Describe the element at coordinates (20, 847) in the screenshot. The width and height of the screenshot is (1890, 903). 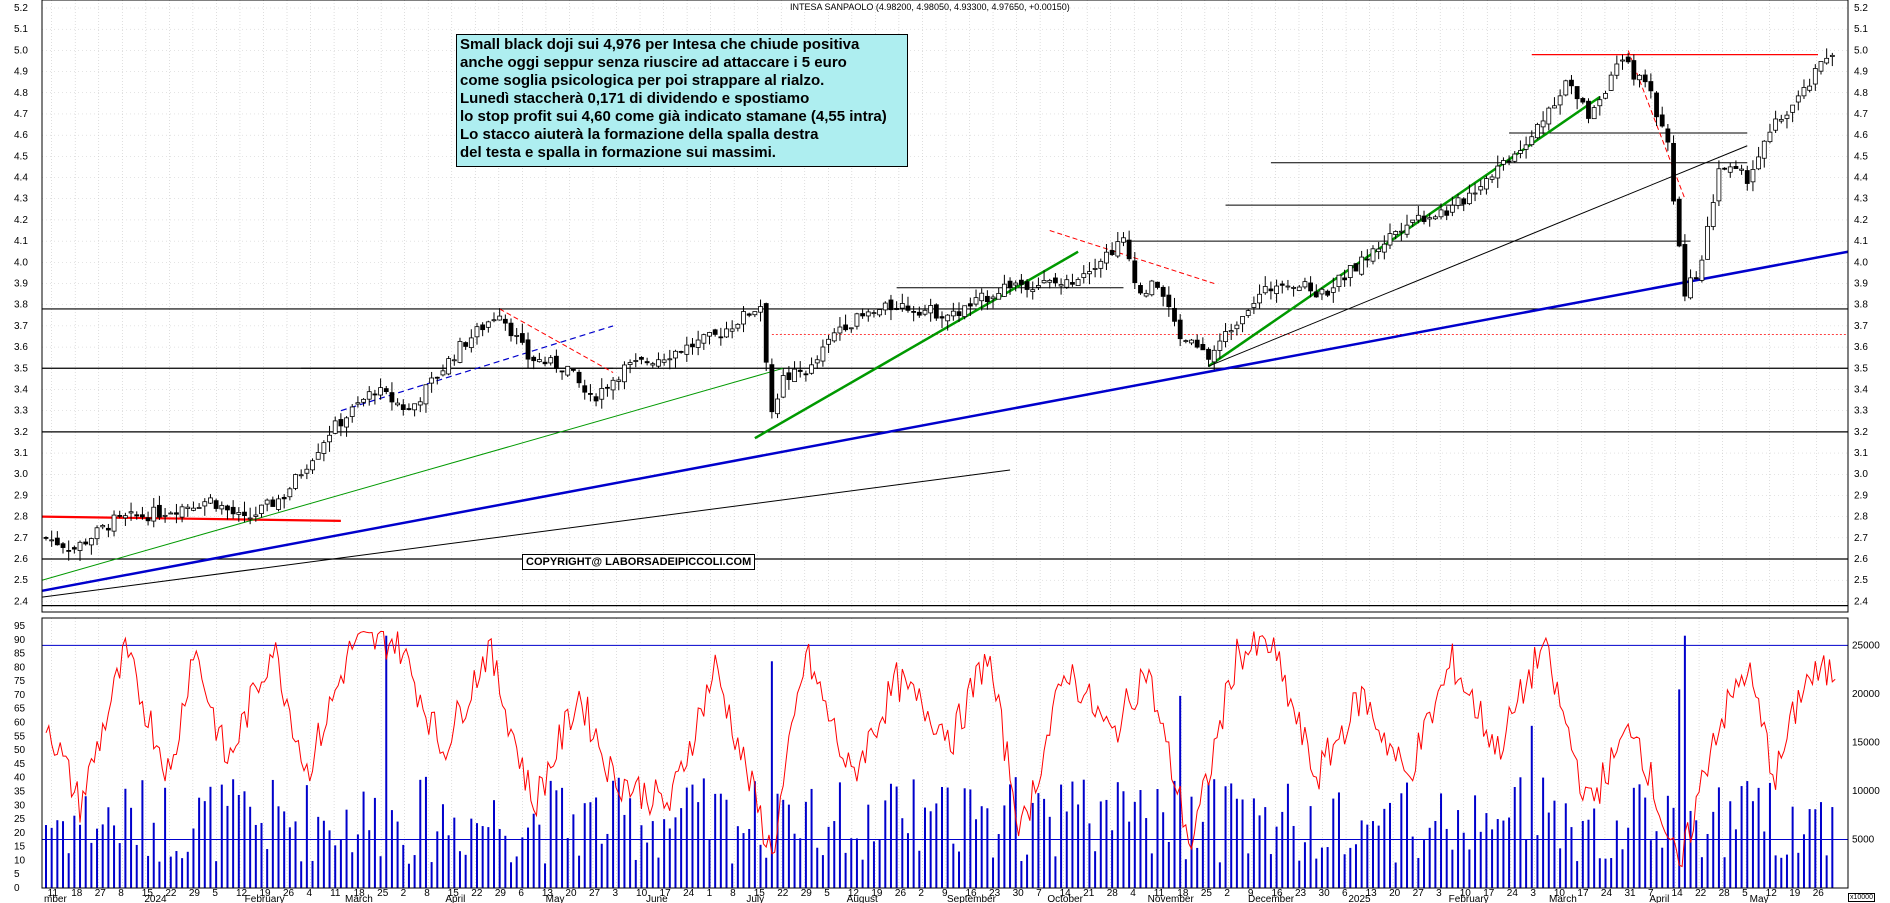
I see `osc-tick-left: 15` at that location.